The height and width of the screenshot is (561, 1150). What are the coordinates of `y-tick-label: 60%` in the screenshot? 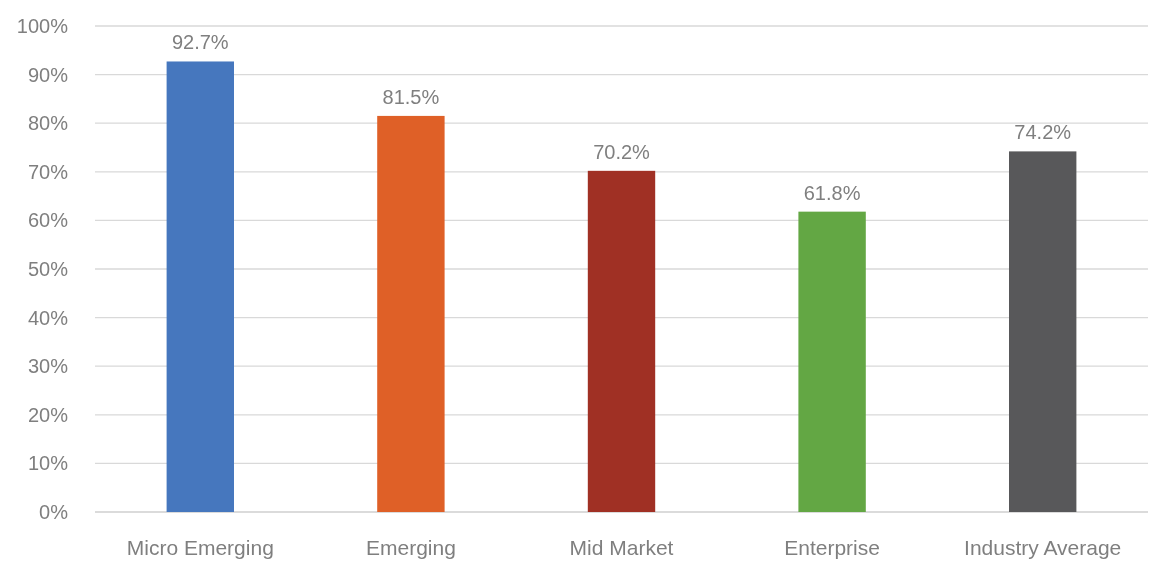 It's located at (48, 220).